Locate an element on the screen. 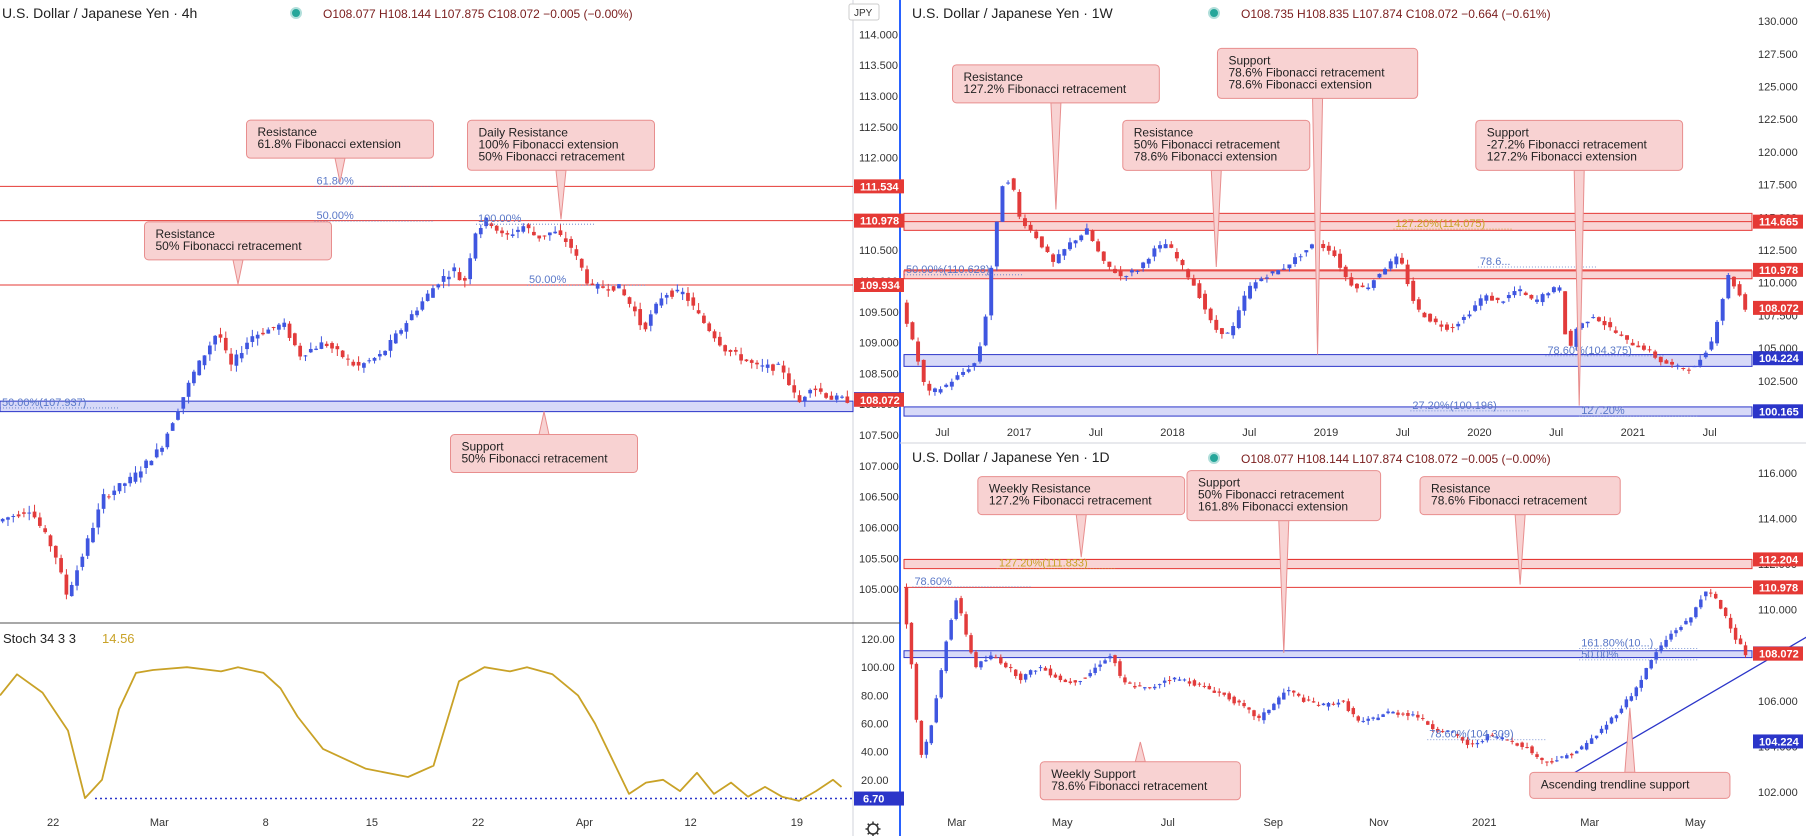 Image resolution: width=1806 pixels, height=836 pixels. x-tick-label: 2017 is located at coordinates (1019, 433).